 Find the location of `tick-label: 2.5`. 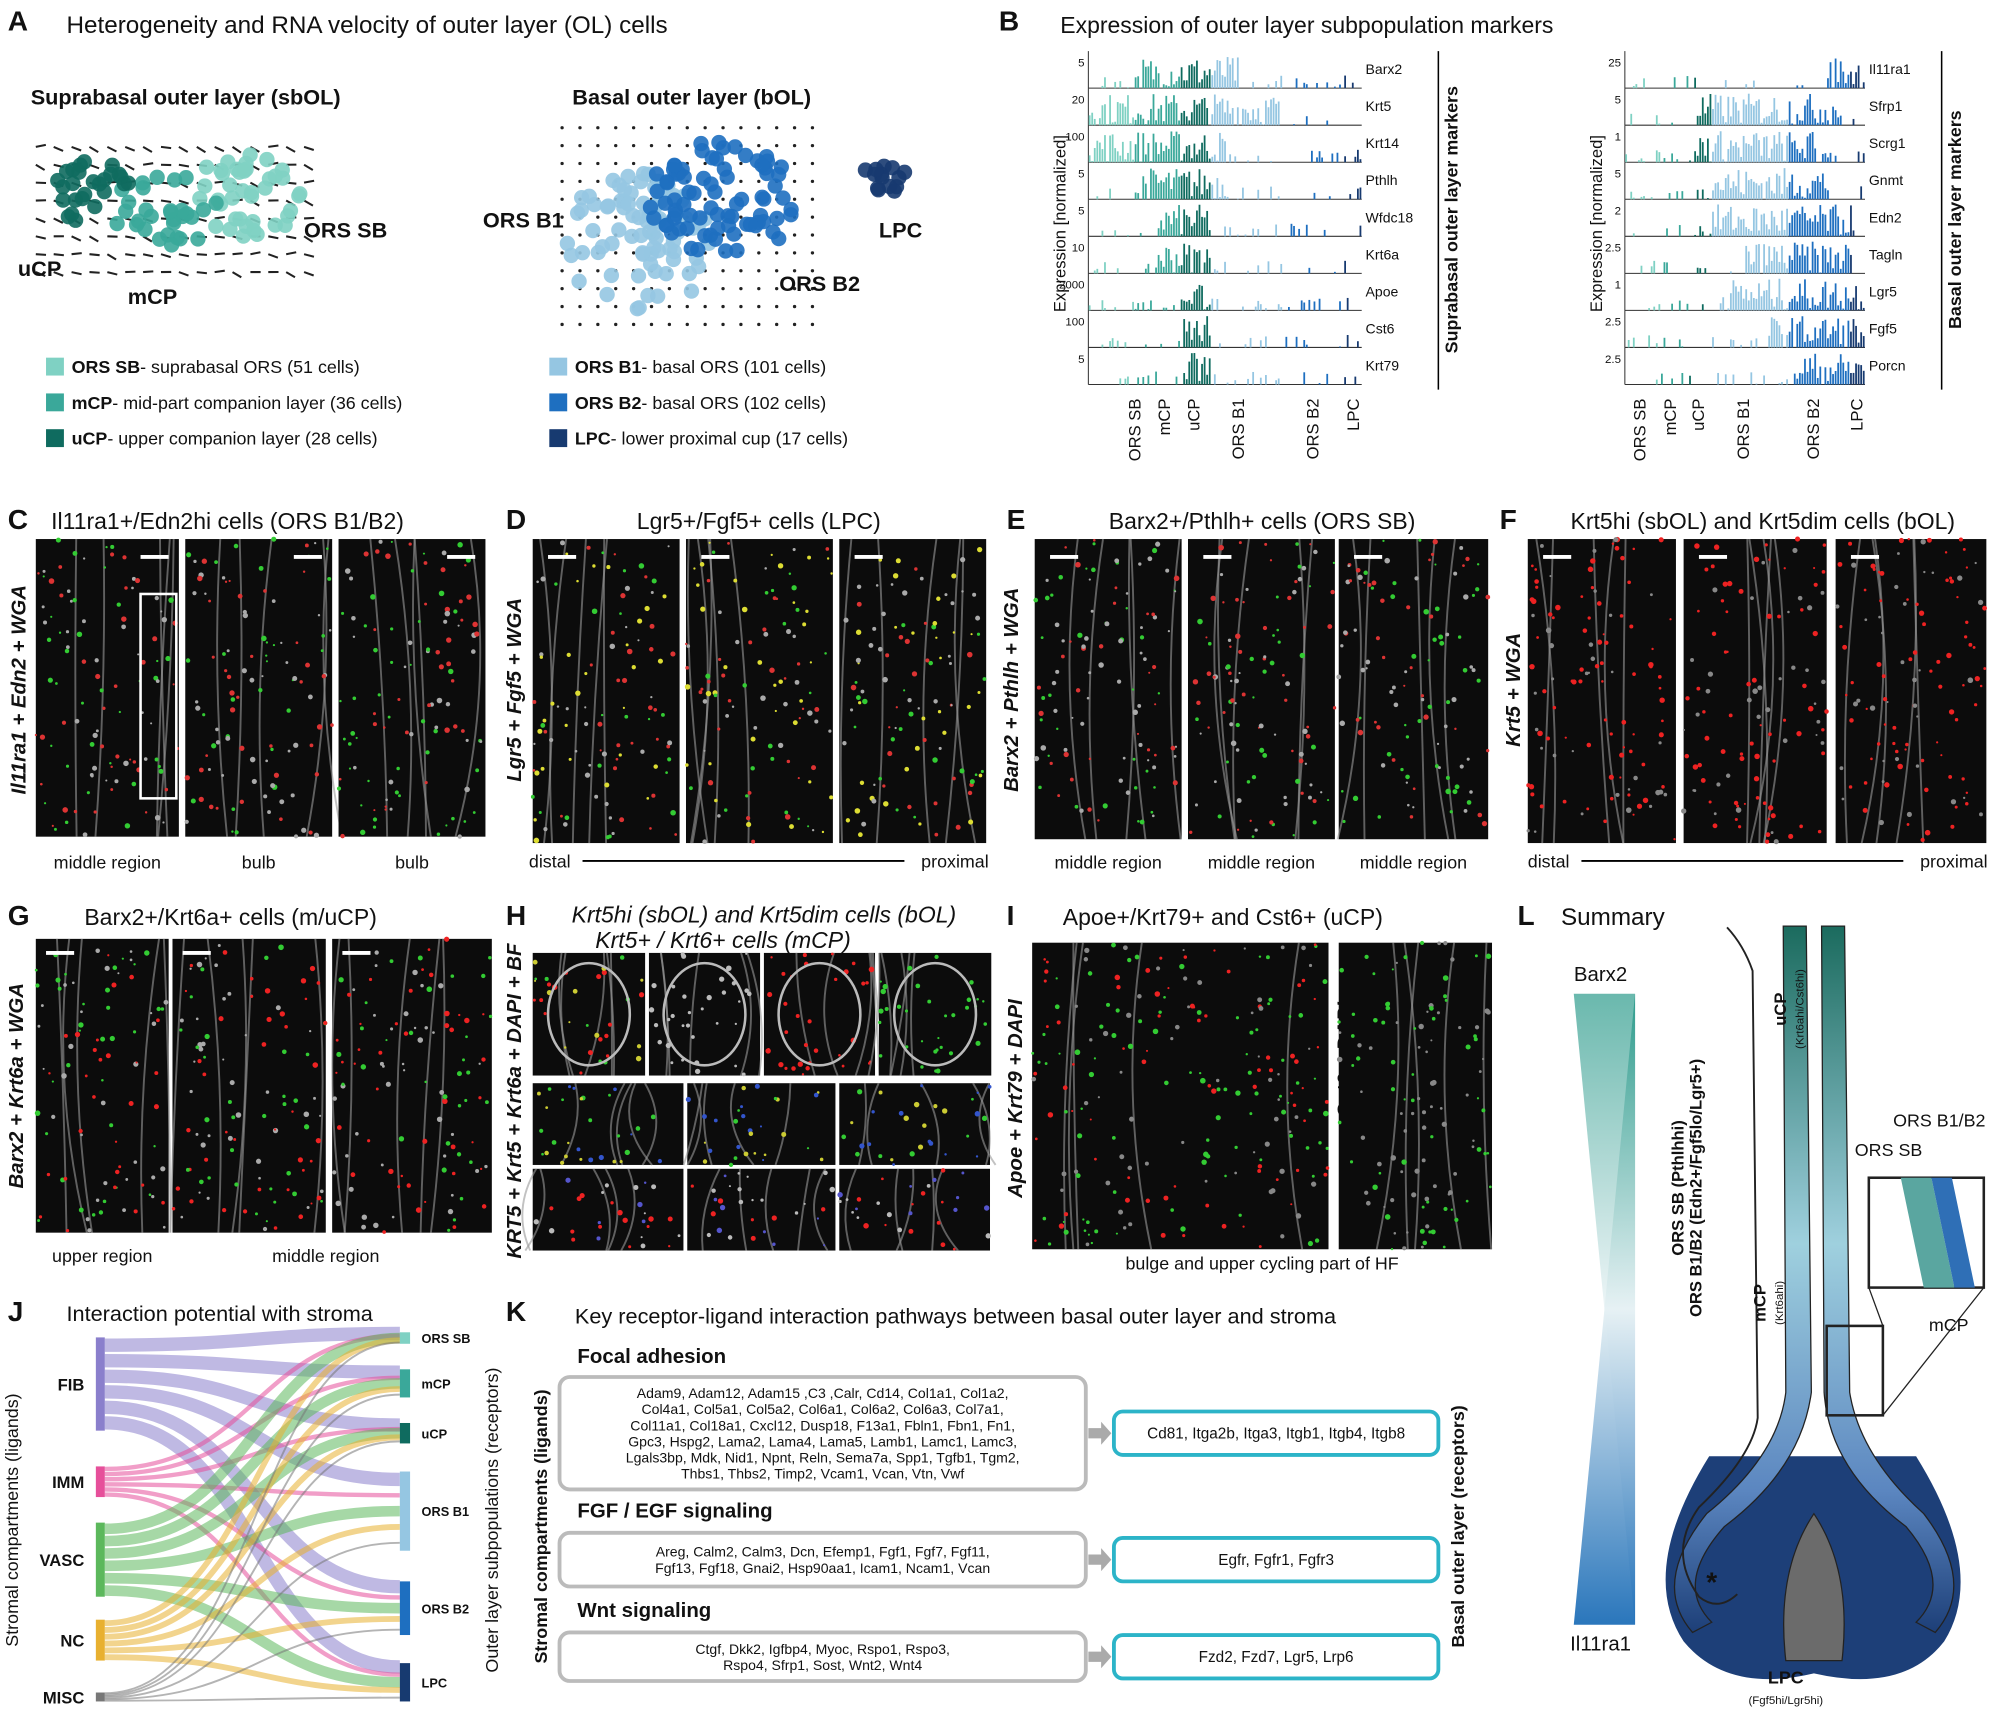

tick-label: 2.5 is located at coordinates (1613, 360).